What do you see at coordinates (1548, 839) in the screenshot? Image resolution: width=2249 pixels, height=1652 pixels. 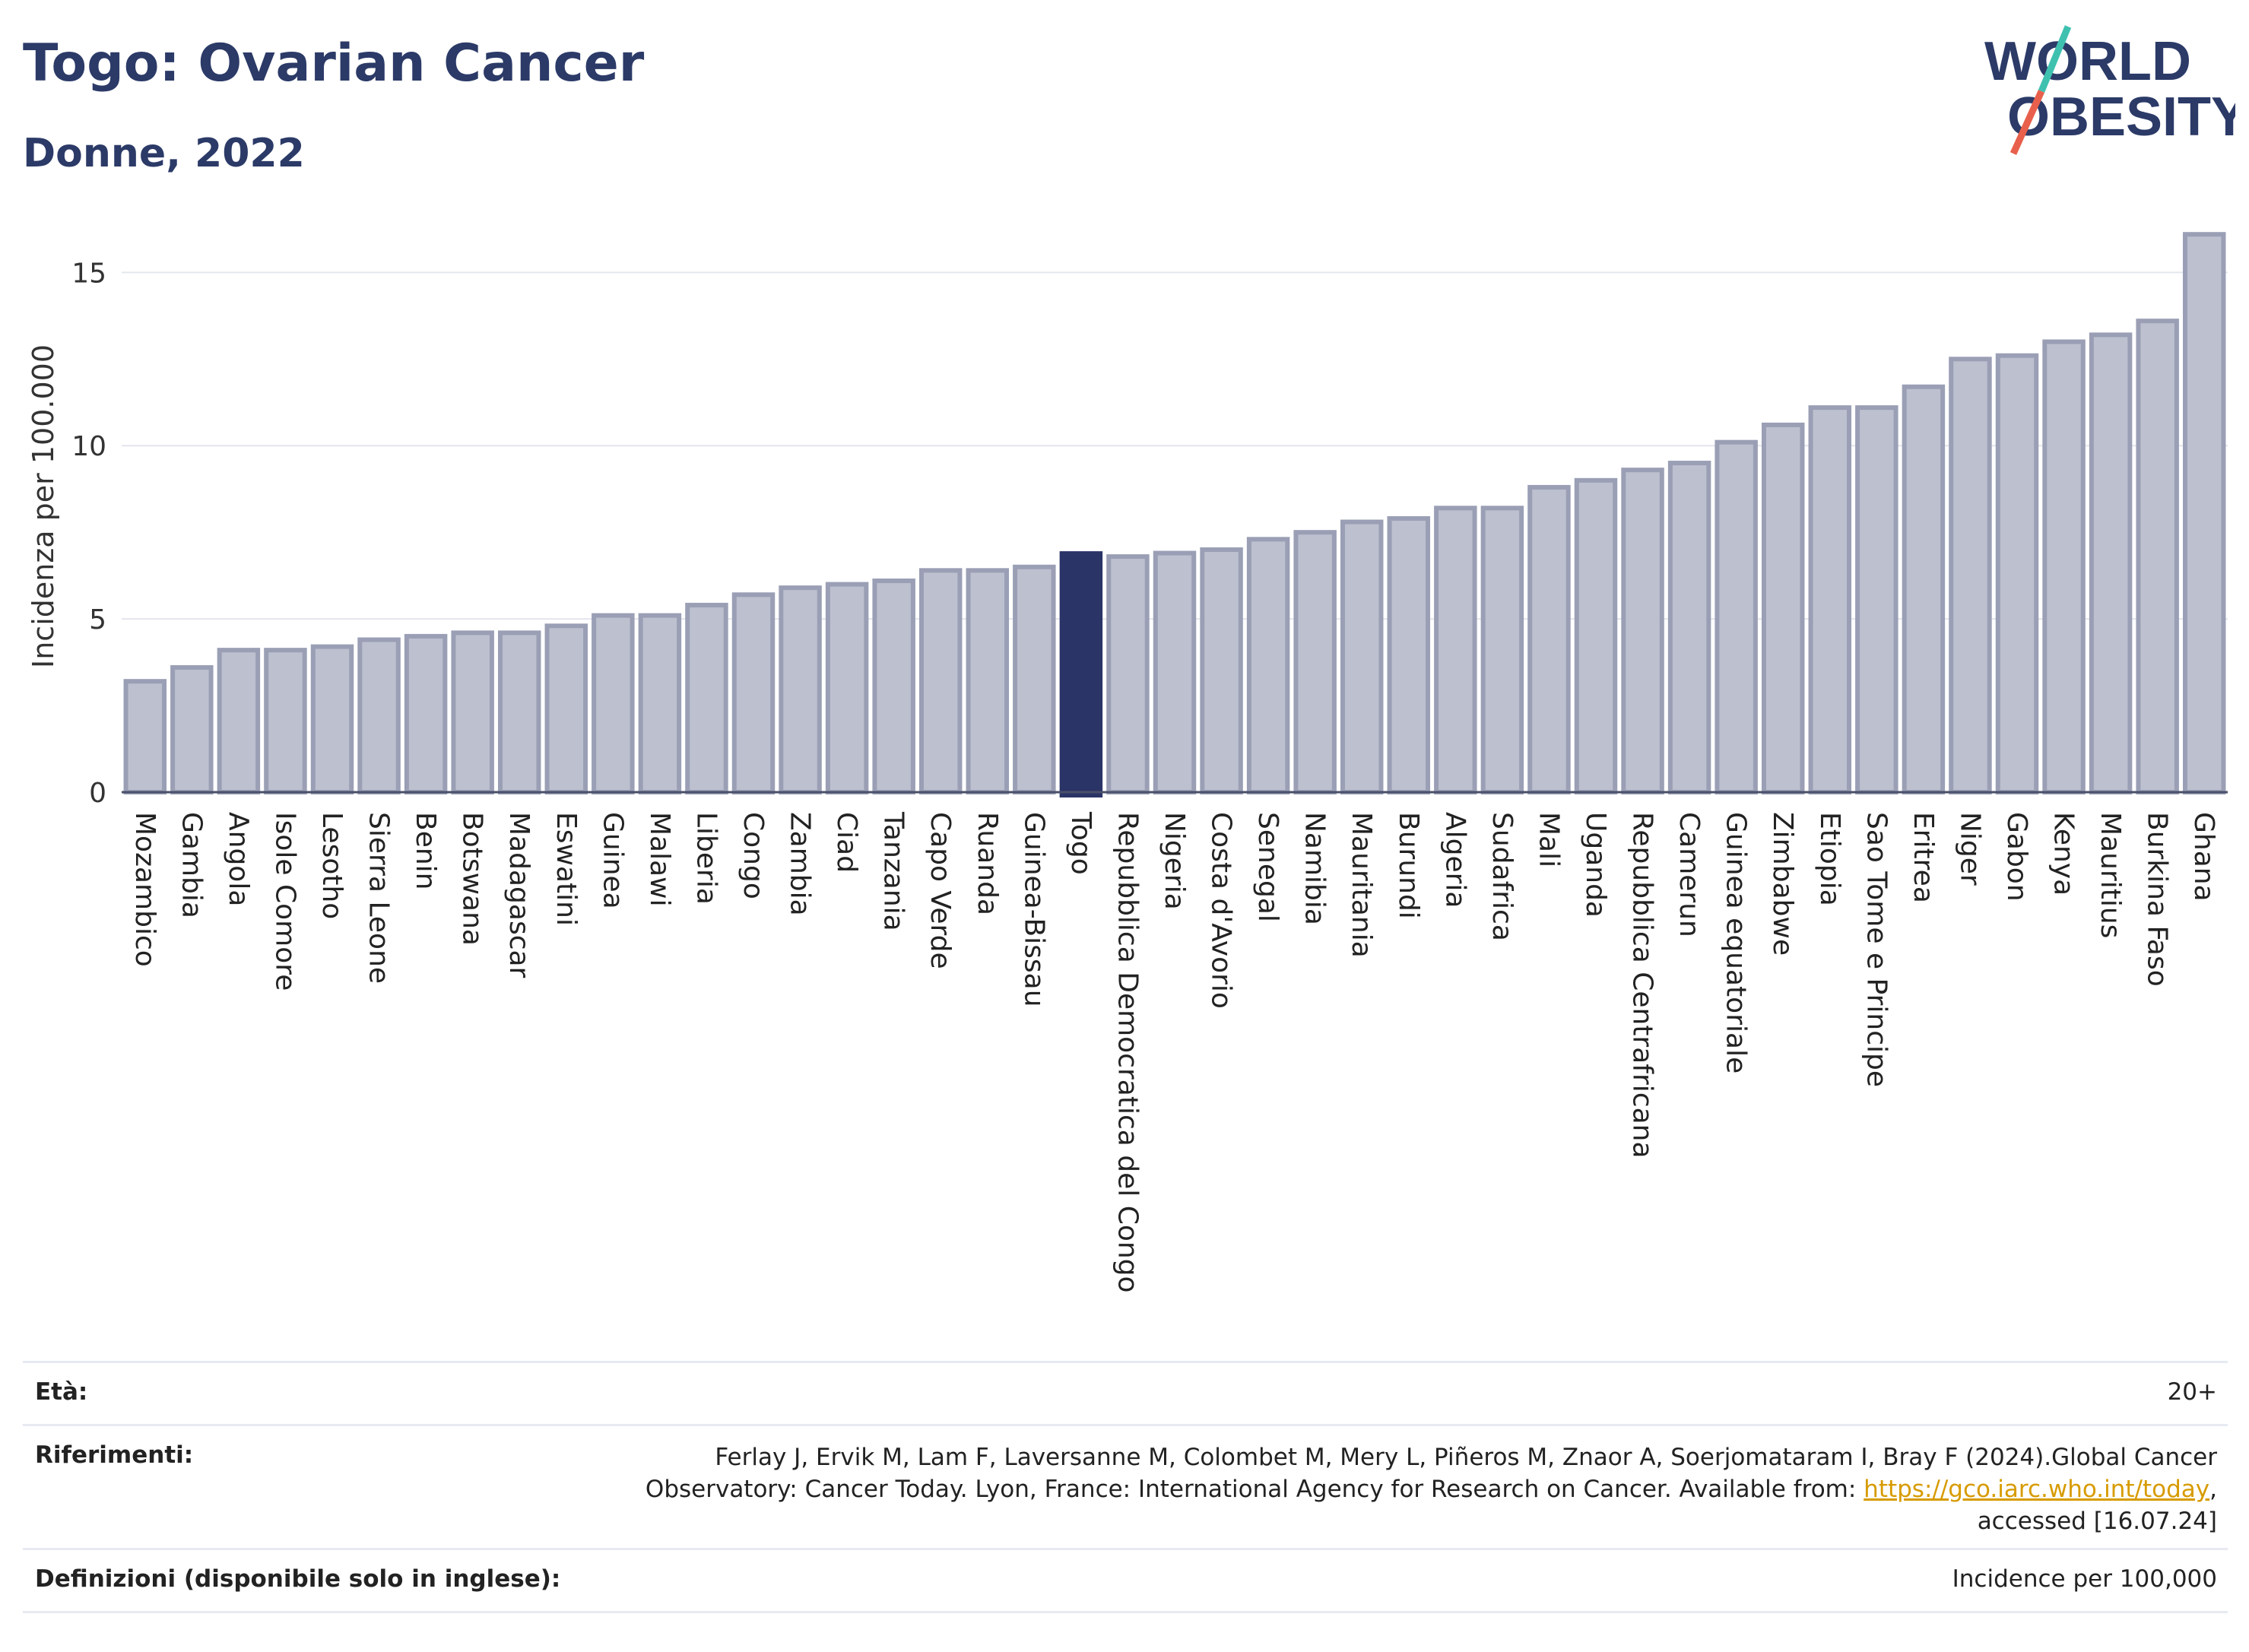 I see `x-tick-label: Mali` at bounding box center [1548, 839].